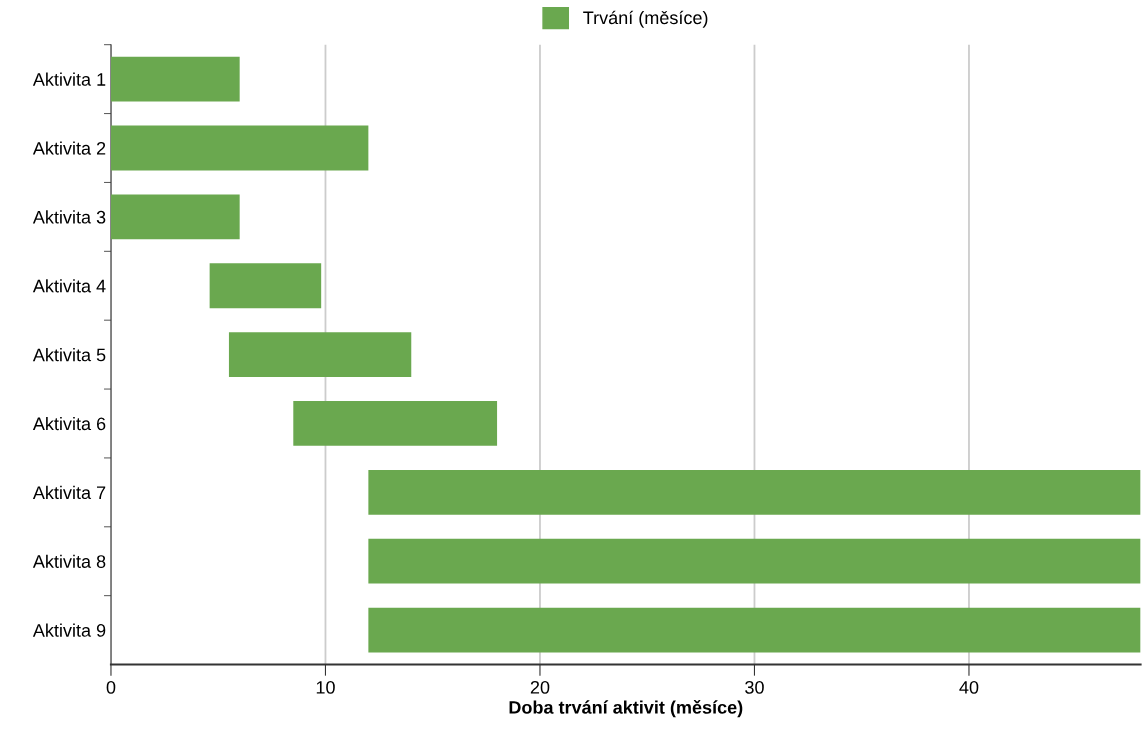 This screenshot has height=745, width=1144. I want to click on y-tick-label: Aktivita 8, so click(69, 561).